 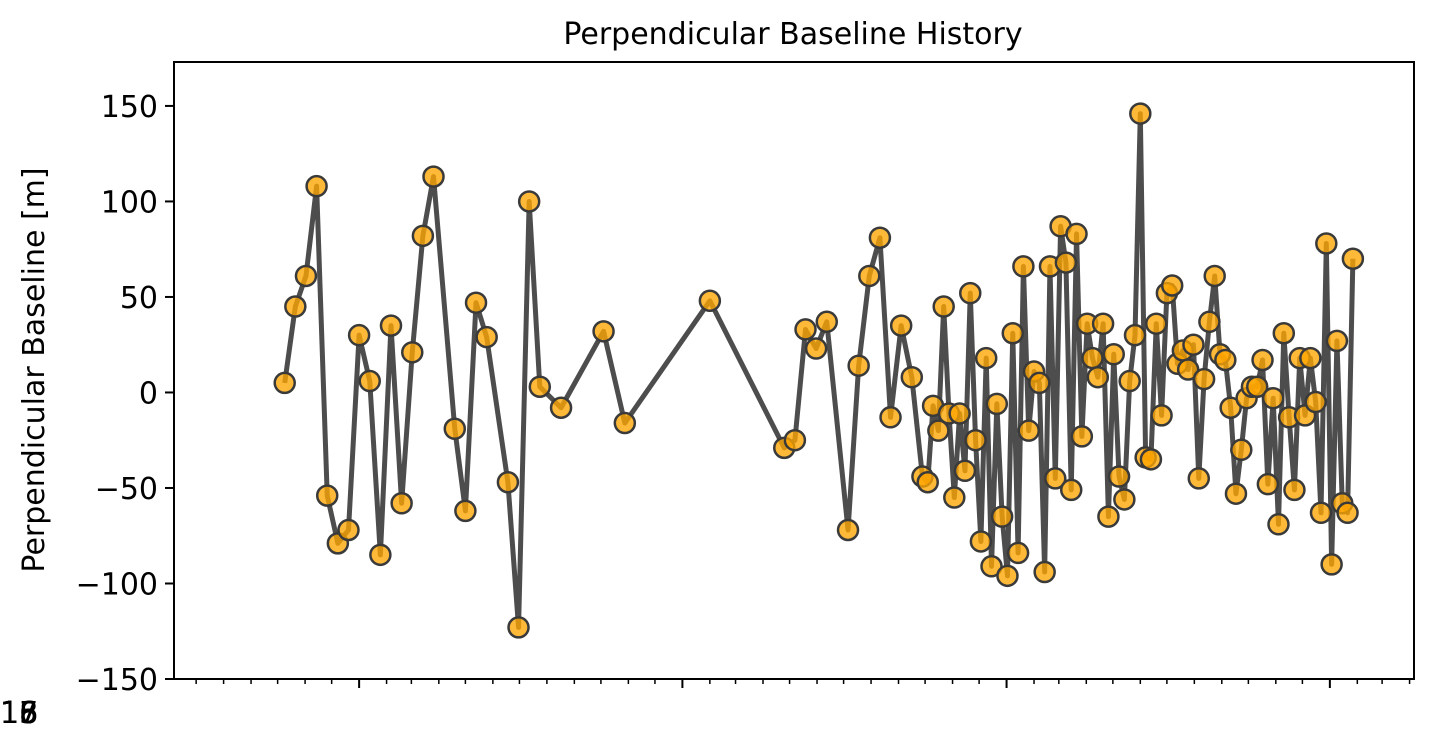 I want to click on y-tick-label: 100, so click(x=129, y=202).